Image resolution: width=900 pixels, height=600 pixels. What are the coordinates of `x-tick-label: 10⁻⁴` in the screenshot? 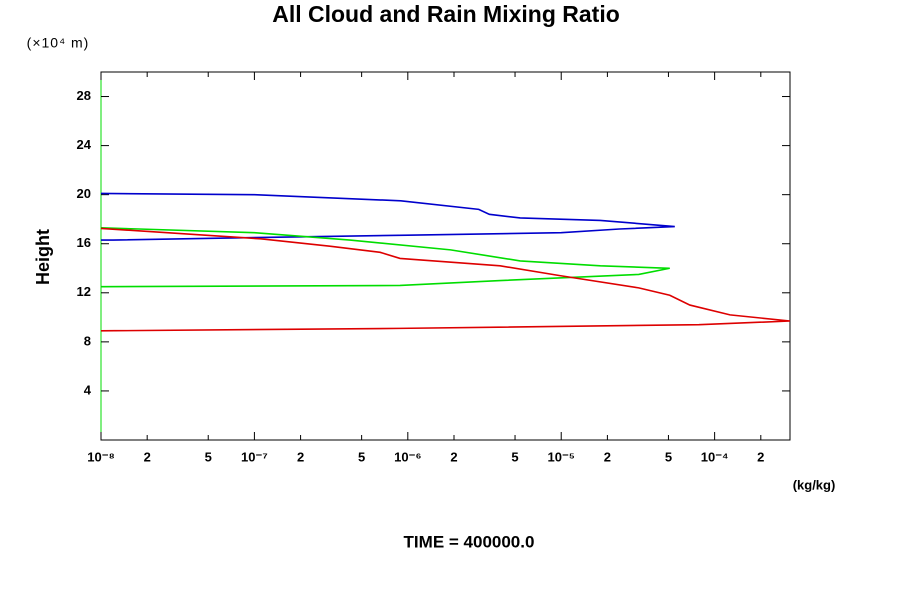 It's located at (715, 456).